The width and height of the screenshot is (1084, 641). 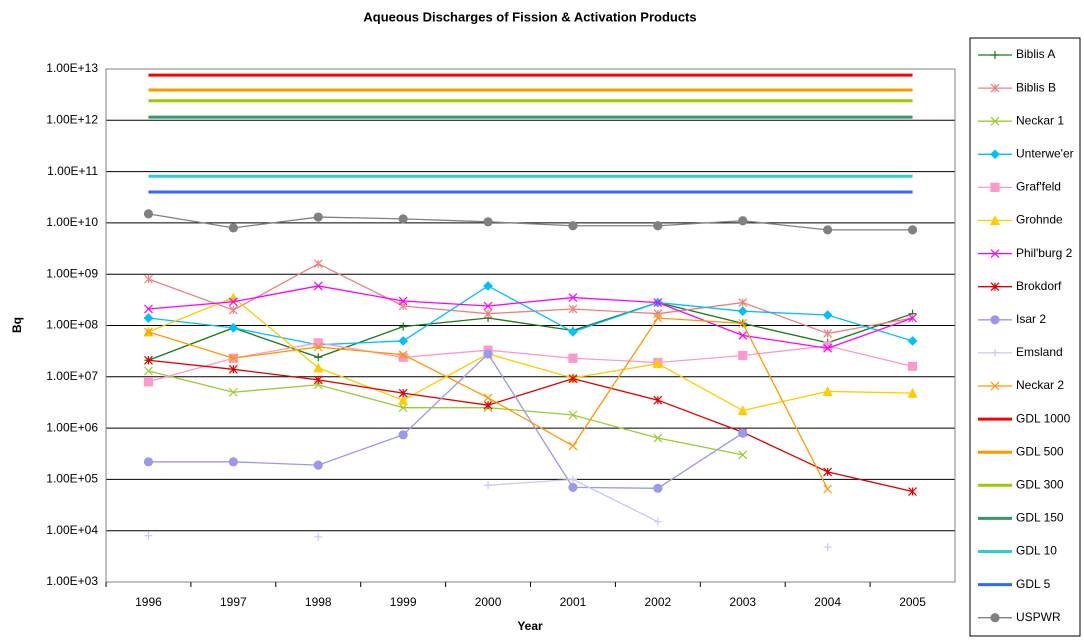 I want to click on y-tick-label: 1.00E+09, so click(x=72, y=273).